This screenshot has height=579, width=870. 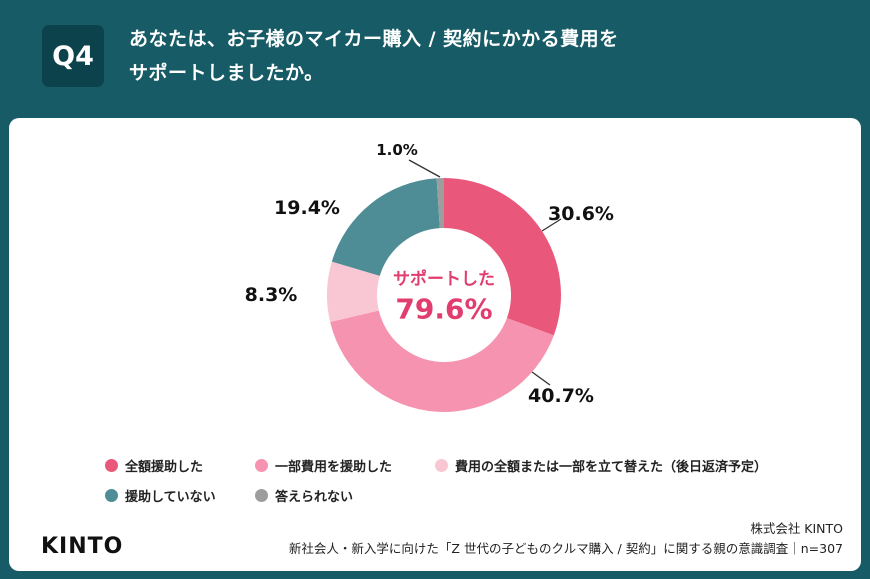 I want to click on donut-center-label: サポートした 79.6%, so click(x=444, y=295).